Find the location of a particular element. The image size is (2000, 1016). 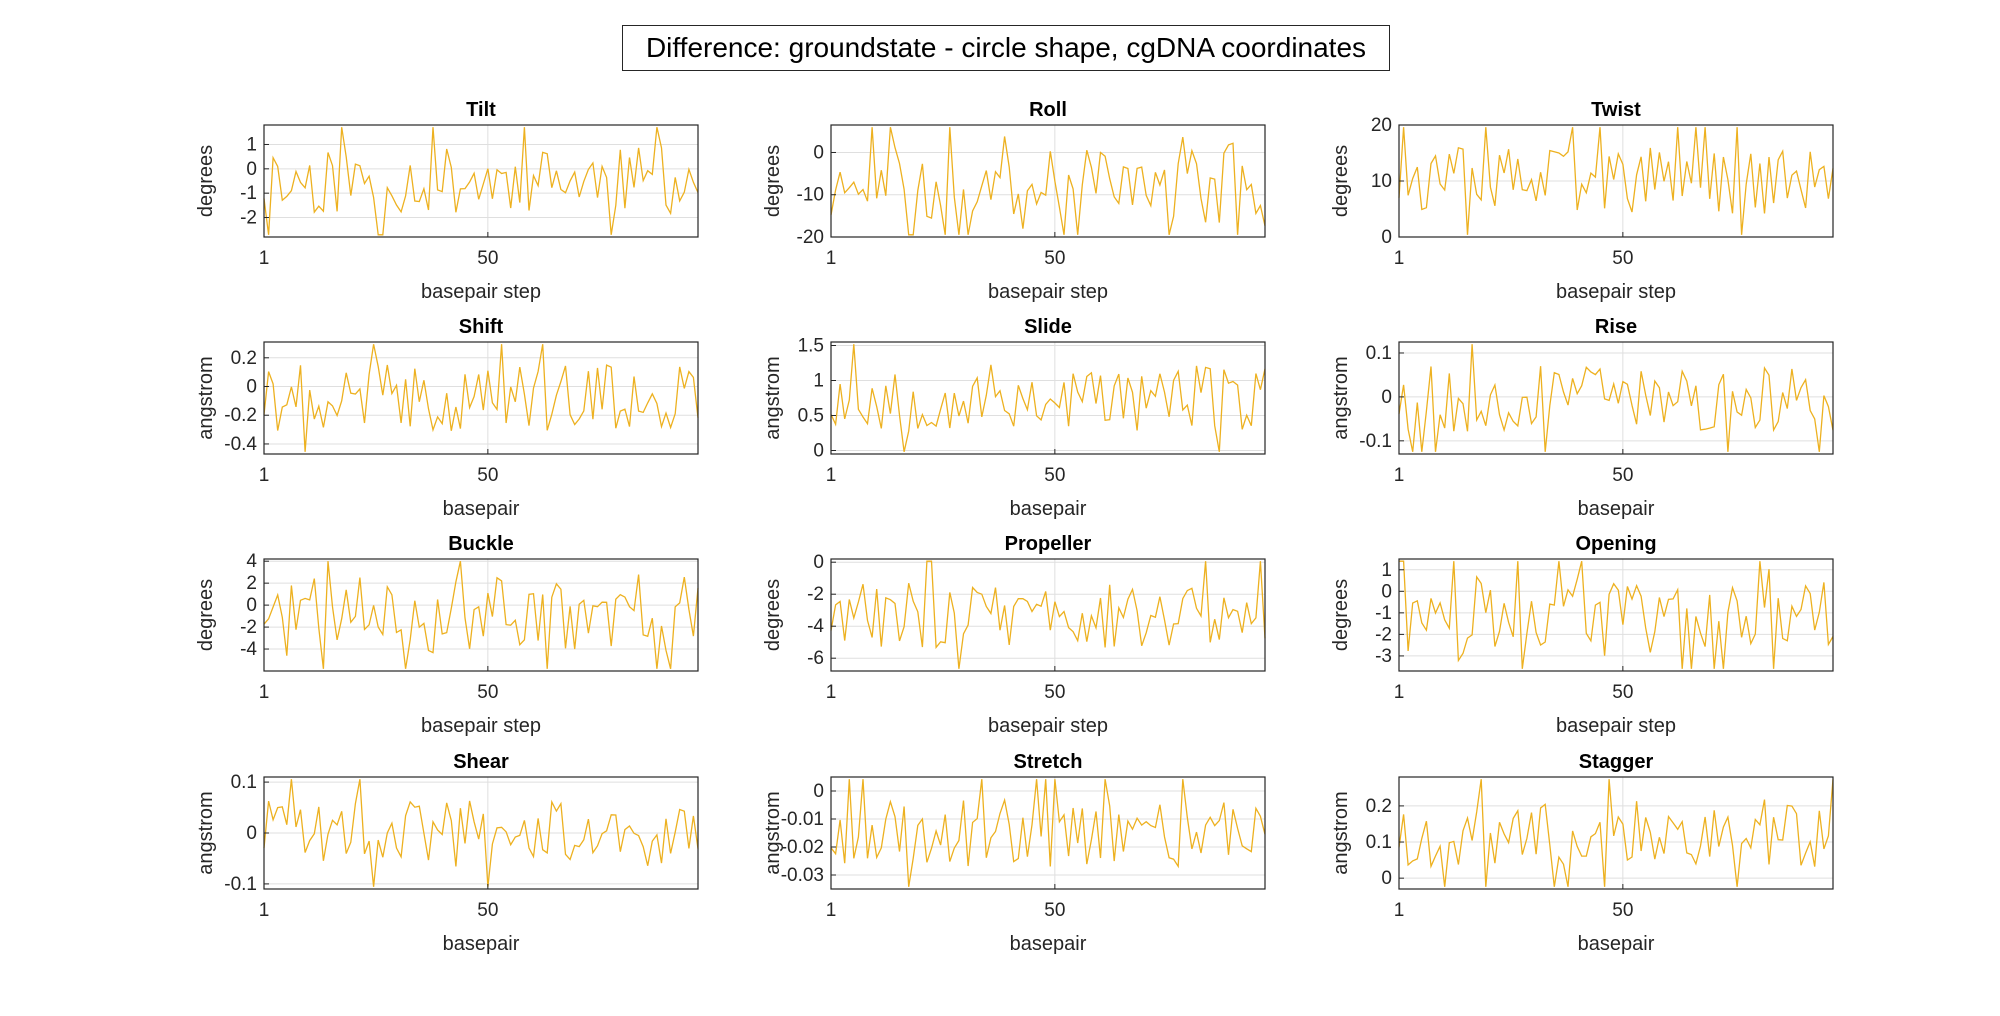

subplot-twist: 0 10 20 1 50 Twist basepair step degrees is located at coordinates (1582, 201).